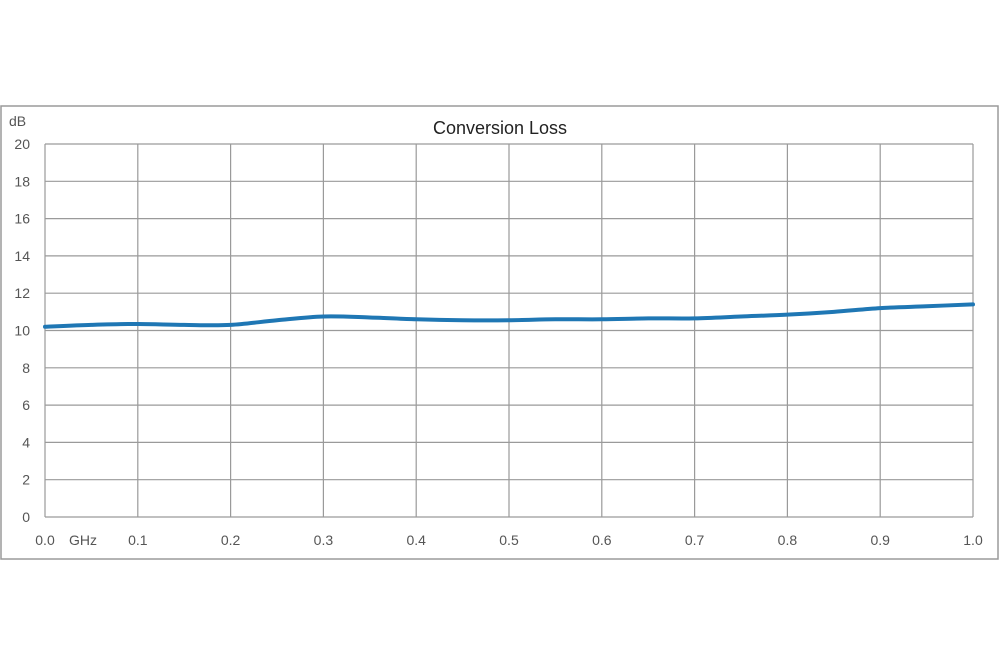 This screenshot has width=1000, height=667. I want to click on x-tick-label: 0.7, so click(695, 540).